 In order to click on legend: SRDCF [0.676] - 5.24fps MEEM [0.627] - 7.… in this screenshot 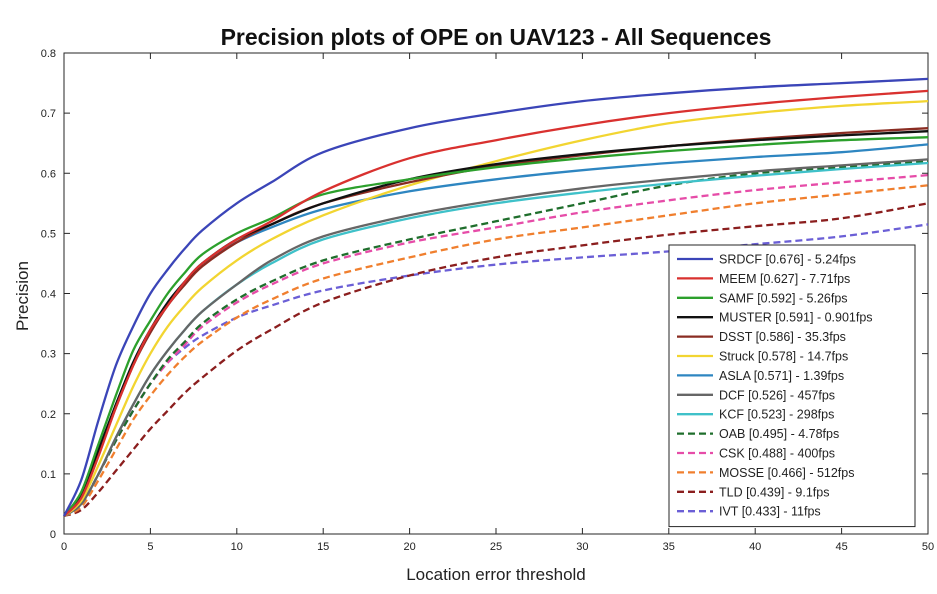, I will do `click(792, 386)`.